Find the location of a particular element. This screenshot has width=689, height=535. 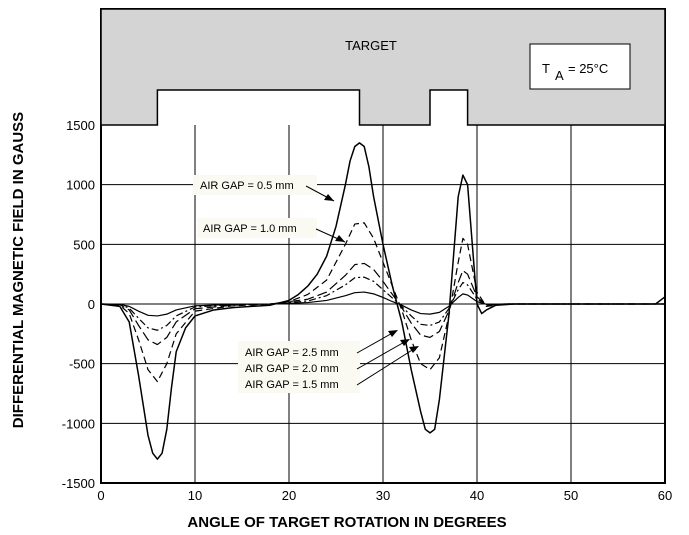

annotation-gap-0-5: AIR GAP = 0.5 mm is located at coordinates (247, 186).